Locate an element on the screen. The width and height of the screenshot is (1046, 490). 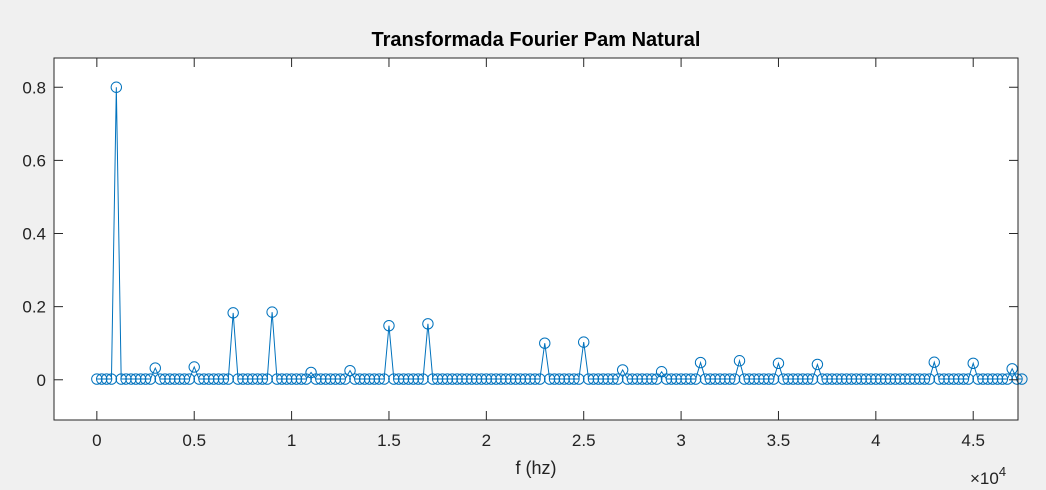
x-tick-label: 0.5 is located at coordinates (194, 440).